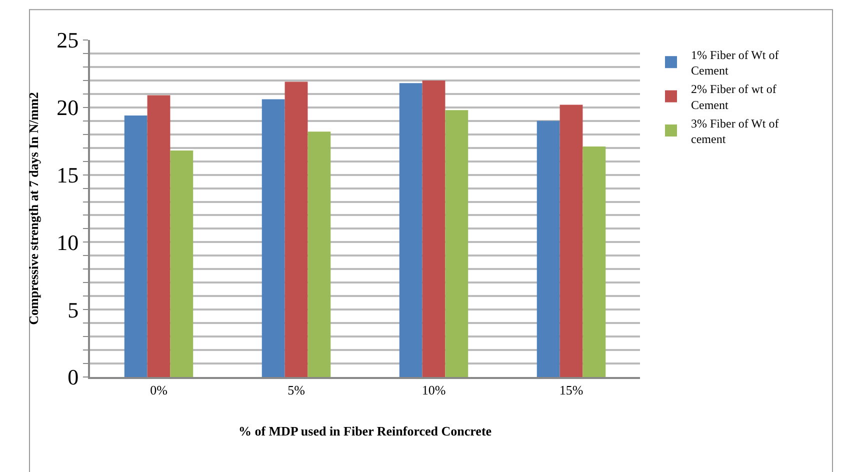 The height and width of the screenshot is (472, 855). I want to click on x-axis-title: % of MDP used in Fiber Reinforced Concrete, so click(365, 431).